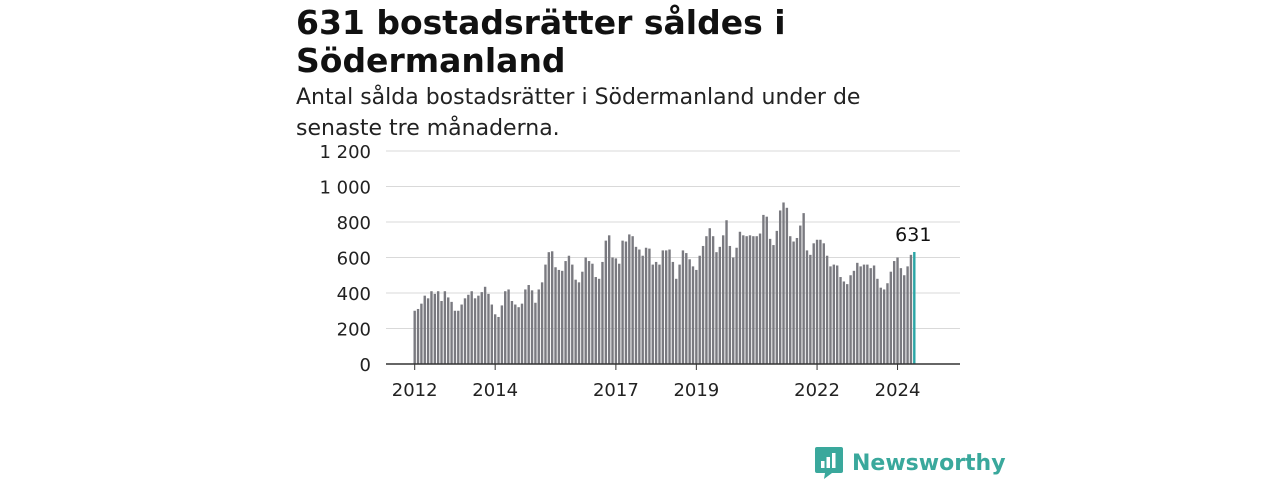  I want to click on x-tick-label: 2024, so click(898, 390).